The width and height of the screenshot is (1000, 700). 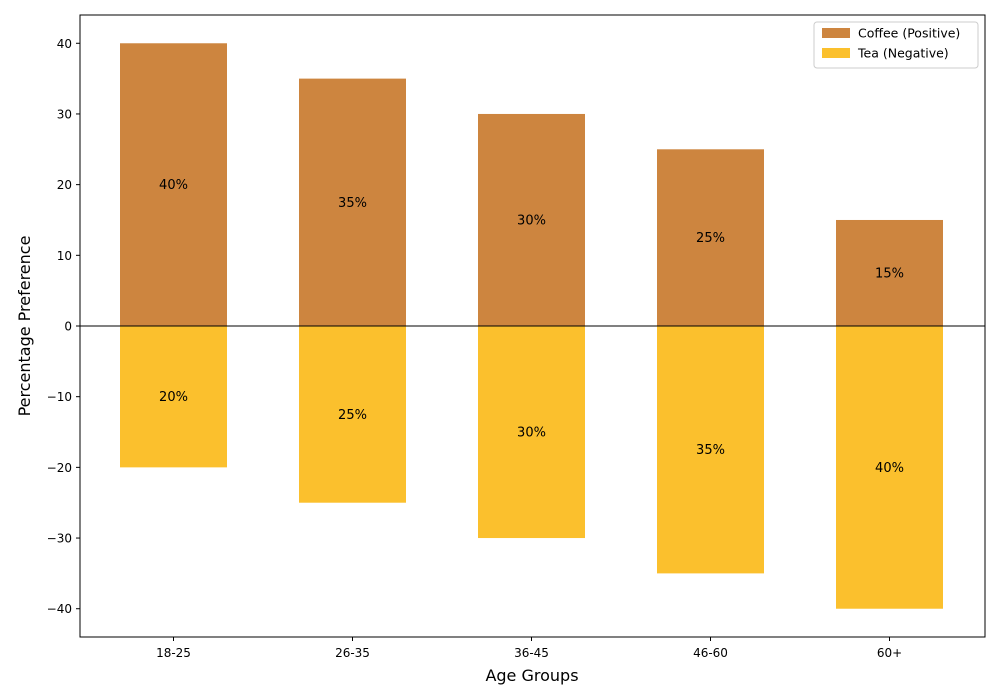 I want to click on data-label: 20%, so click(x=173, y=397).